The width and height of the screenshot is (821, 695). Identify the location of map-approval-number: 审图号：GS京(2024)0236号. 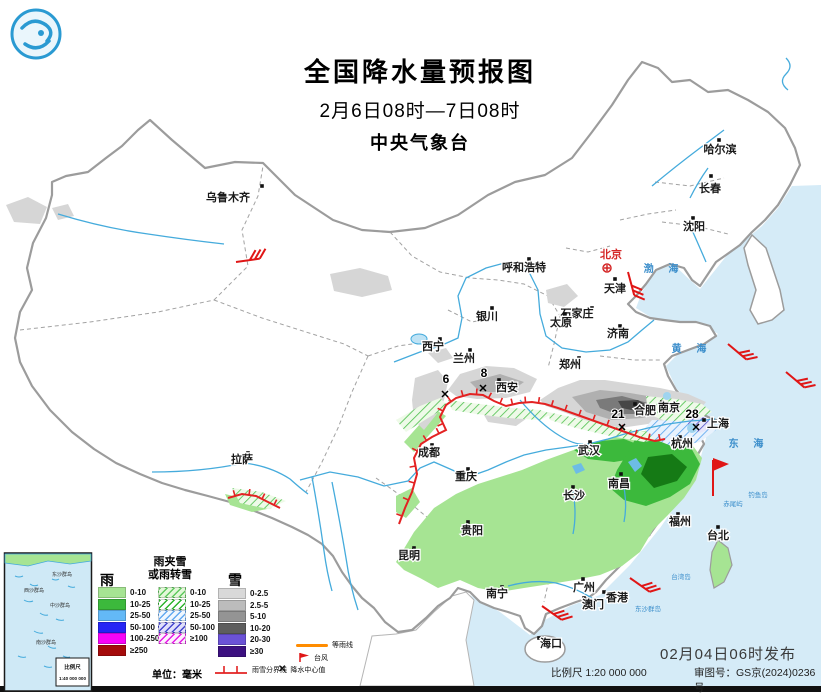
(755, 680).